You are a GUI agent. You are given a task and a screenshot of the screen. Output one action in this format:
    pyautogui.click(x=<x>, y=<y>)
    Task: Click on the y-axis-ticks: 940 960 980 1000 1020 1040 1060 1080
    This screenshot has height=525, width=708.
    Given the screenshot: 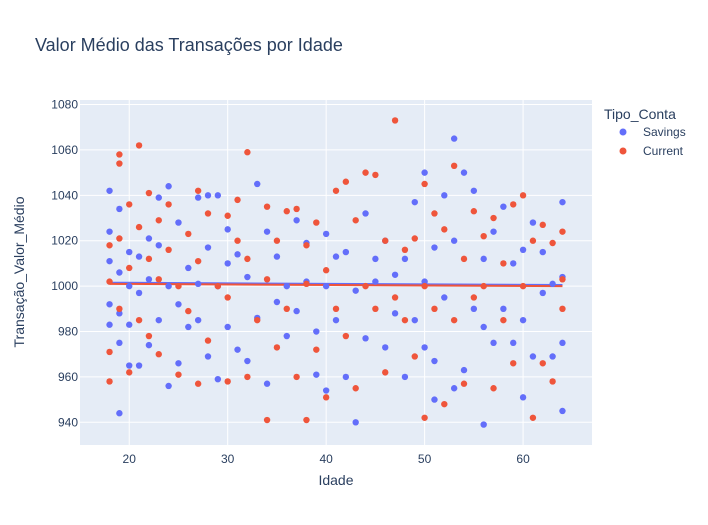 What is the action you would take?
    pyautogui.click(x=64, y=264)
    